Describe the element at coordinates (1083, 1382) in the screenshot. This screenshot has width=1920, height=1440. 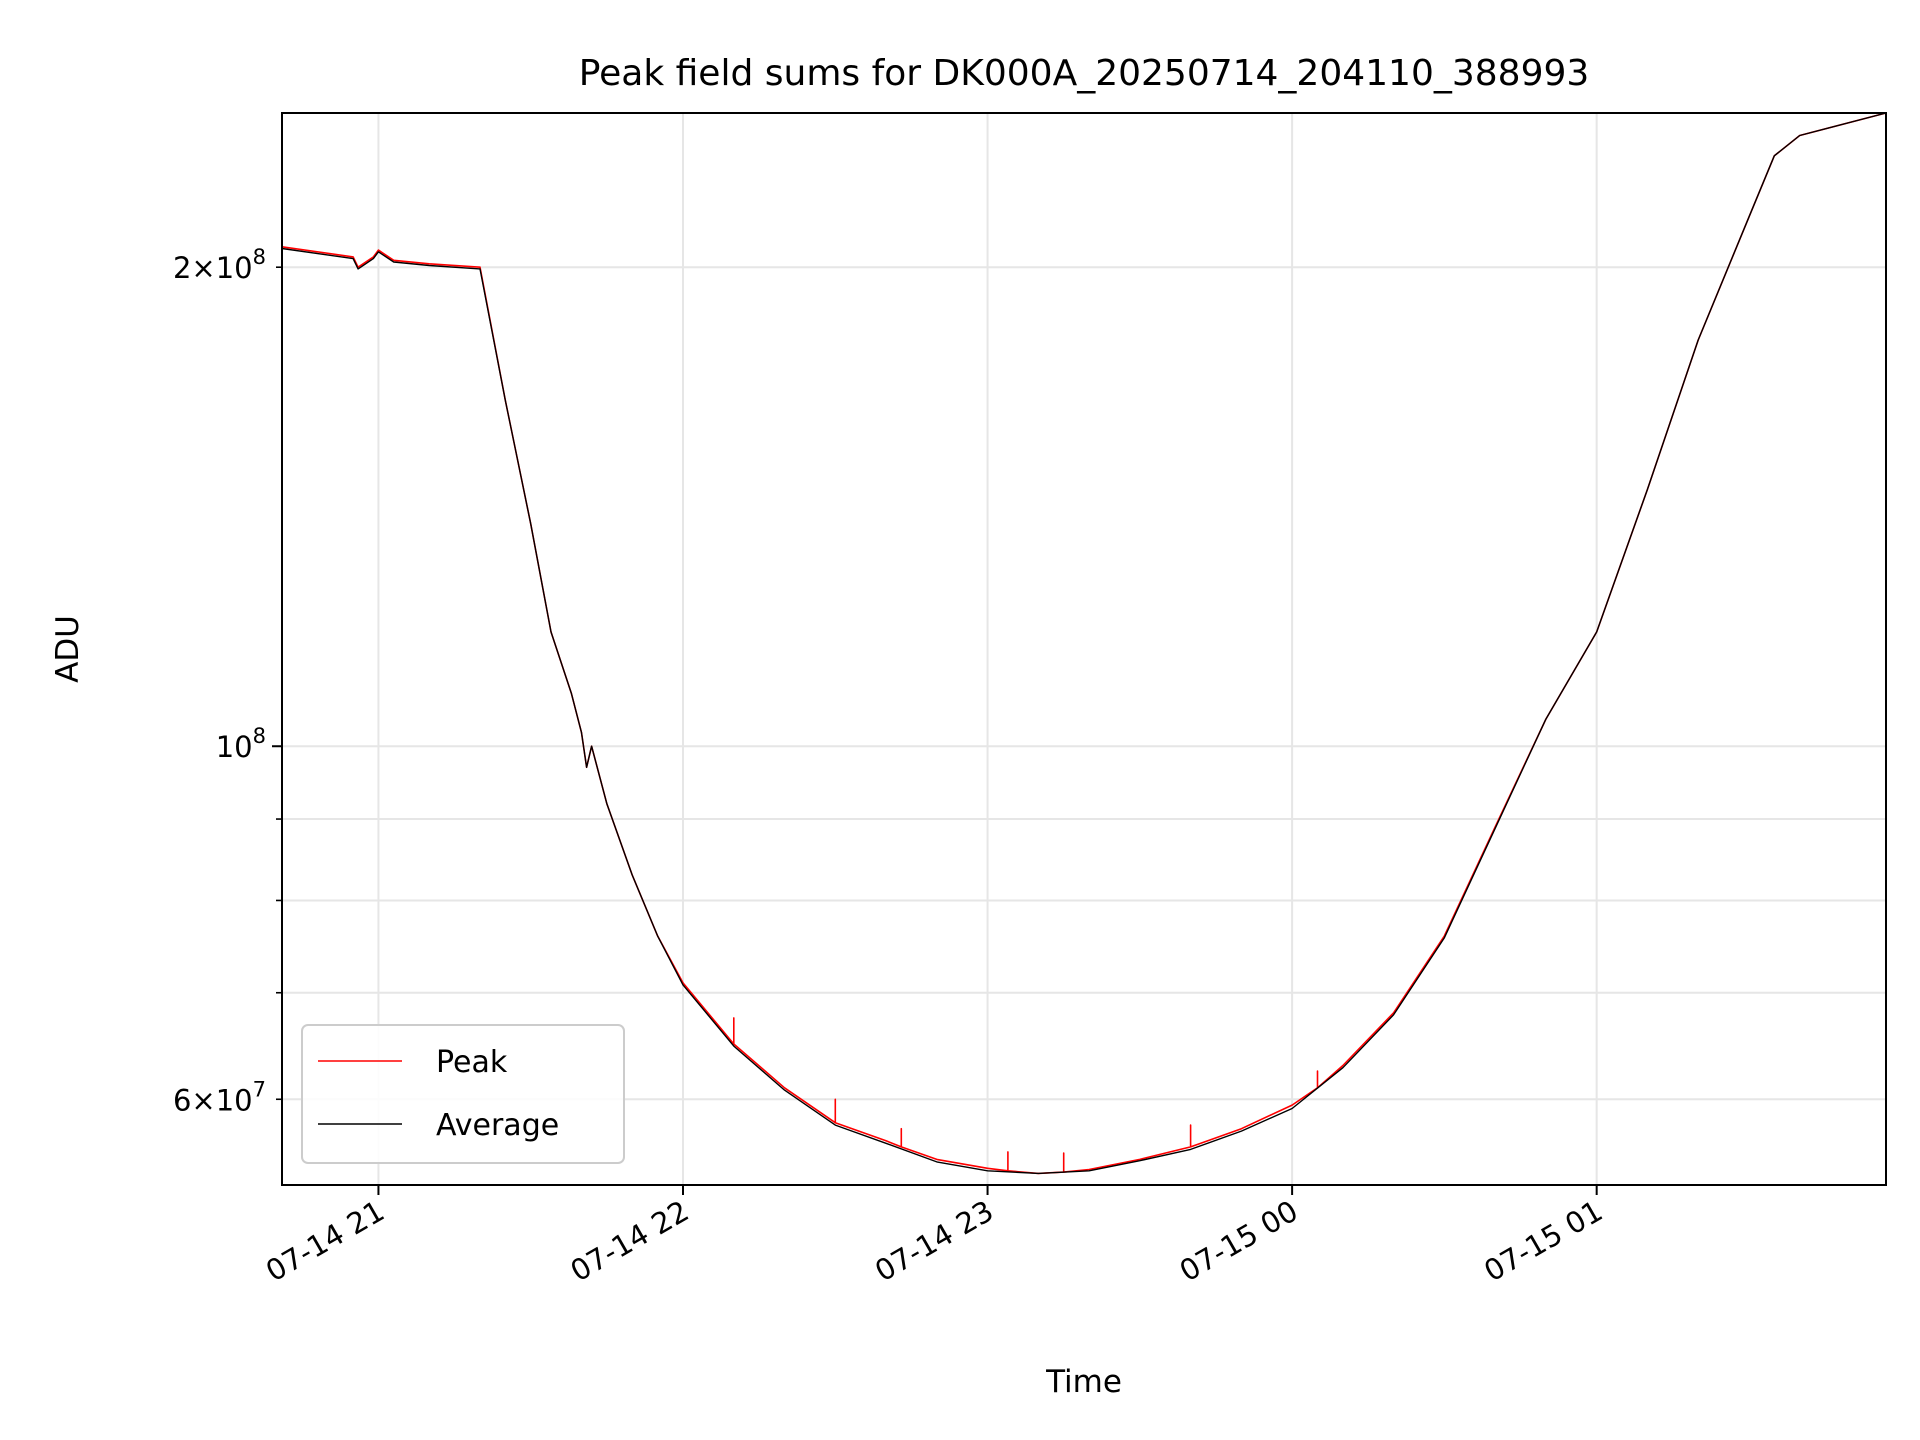
I see `x-axis-label: Time` at that location.